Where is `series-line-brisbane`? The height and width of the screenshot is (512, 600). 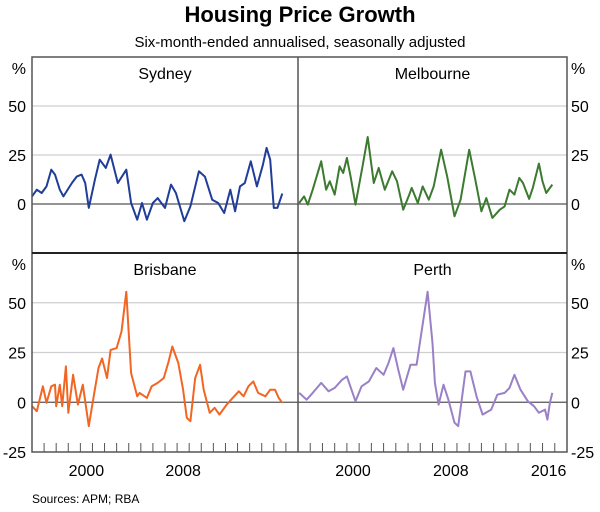
series-line-brisbane is located at coordinates (157, 359).